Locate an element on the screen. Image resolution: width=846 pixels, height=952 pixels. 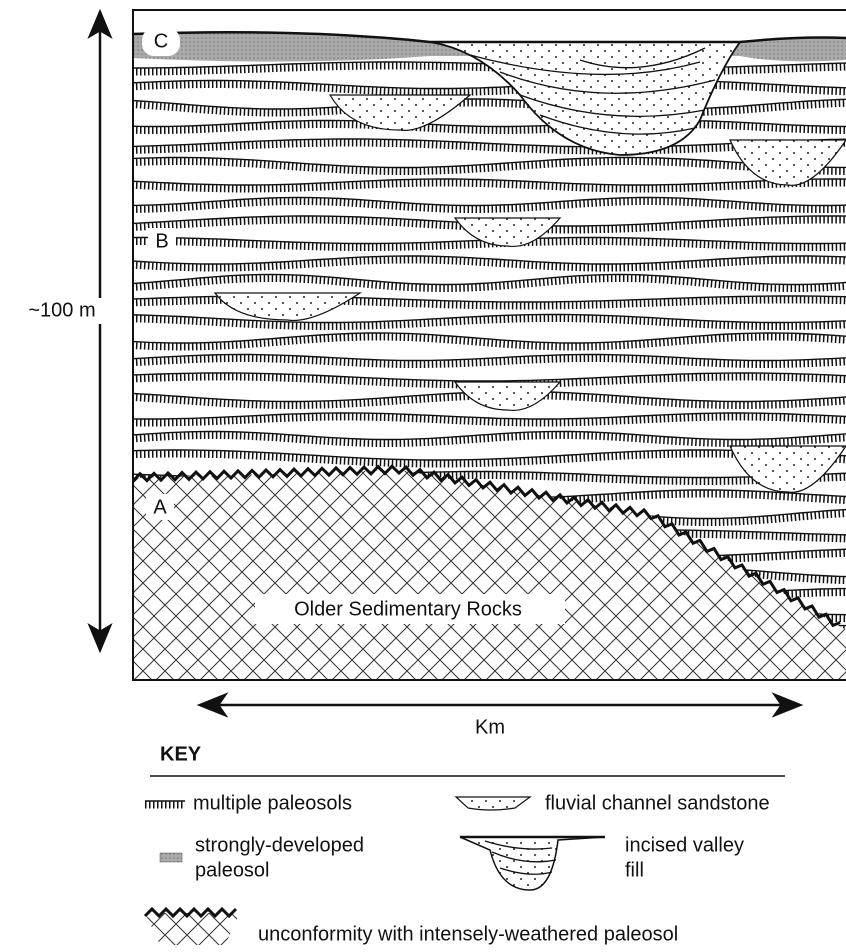
valley-beds is located at coordinates (592, 91).